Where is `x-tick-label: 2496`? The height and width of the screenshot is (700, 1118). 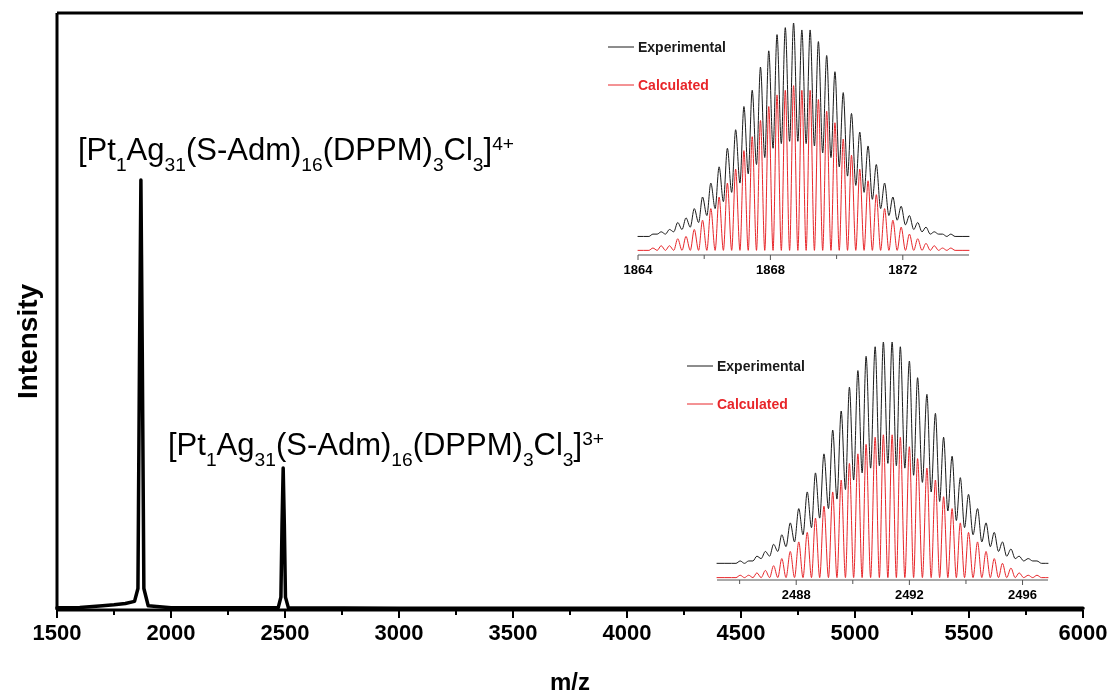
x-tick-label: 2496 is located at coordinates (1022, 594).